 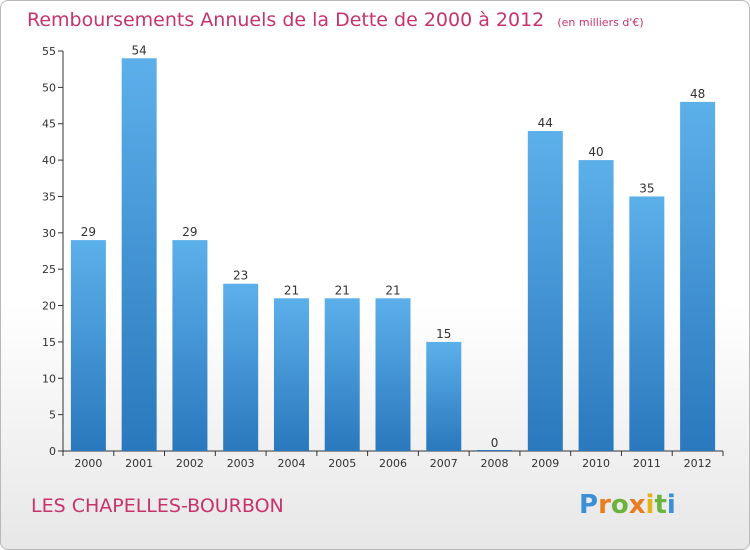 What do you see at coordinates (697, 94) in the screenshot?
I see `data-label: 48` at bounding box center [697, 94].